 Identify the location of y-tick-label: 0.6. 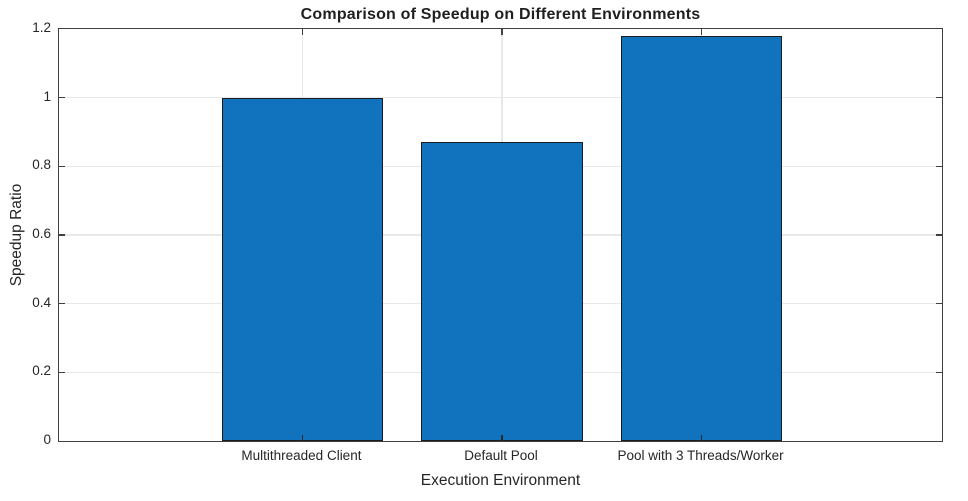
(41, 233).